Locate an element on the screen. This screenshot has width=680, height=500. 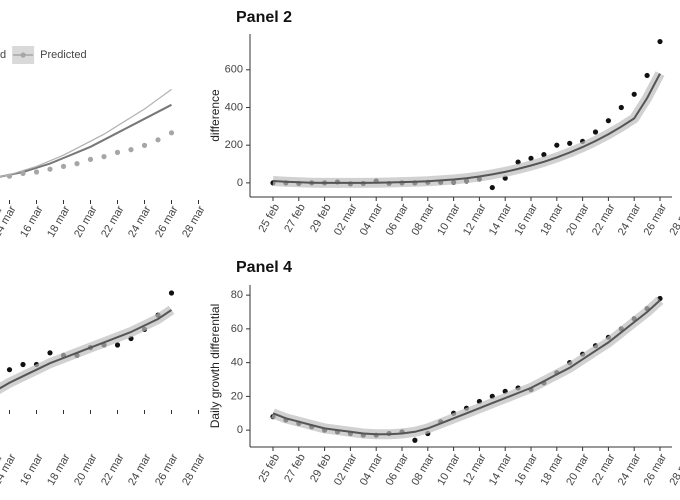
panel-title: Panel 2 is located at coordinates (264, 17).